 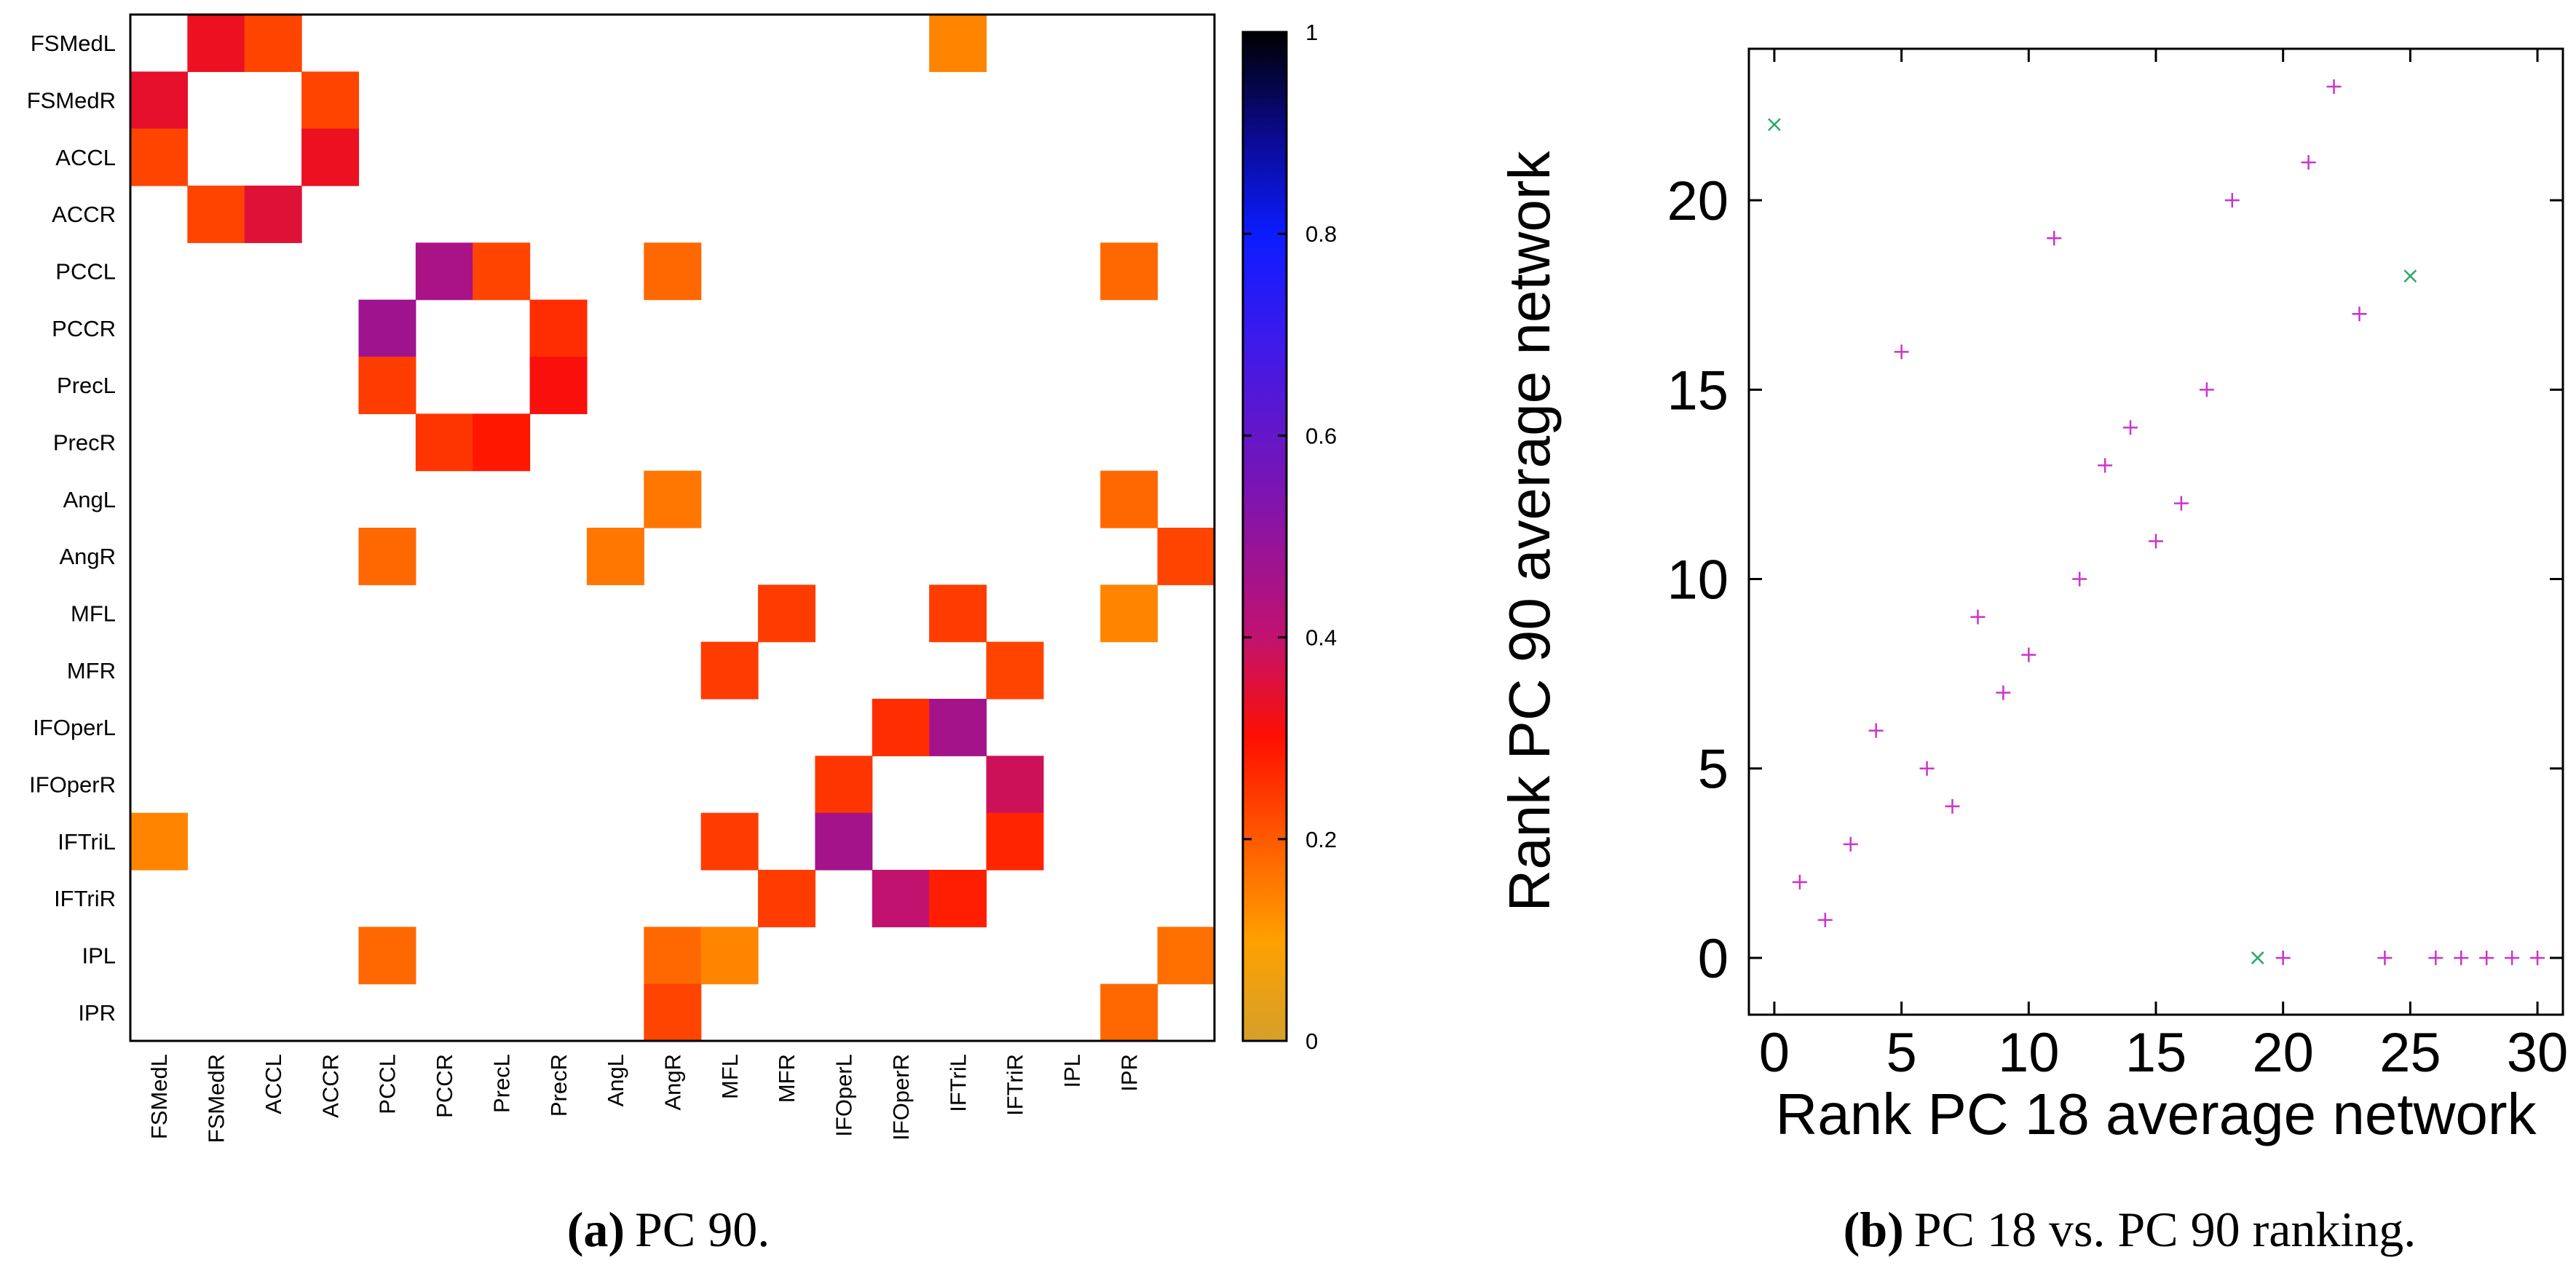 What do you see at coordinates (388, 1084) in the screenshot?
I see `heatmap-column-label: PCCL` at bounding box center [388, 1084].